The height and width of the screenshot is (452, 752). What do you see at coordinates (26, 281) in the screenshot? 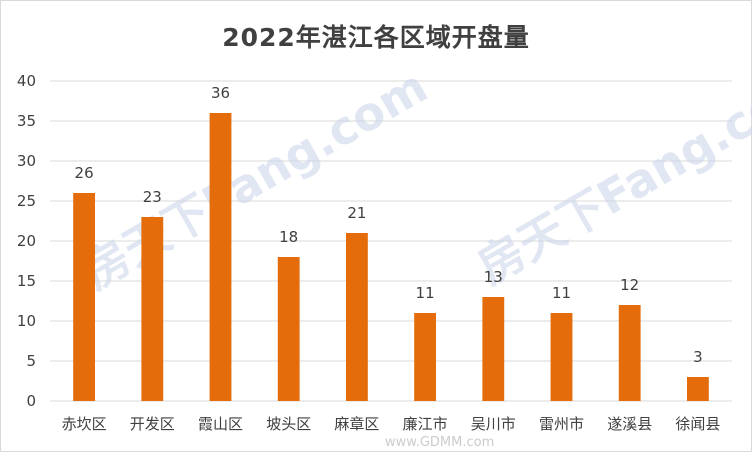
I see `y-tick-label: 15` at bounding box center [26, 281].